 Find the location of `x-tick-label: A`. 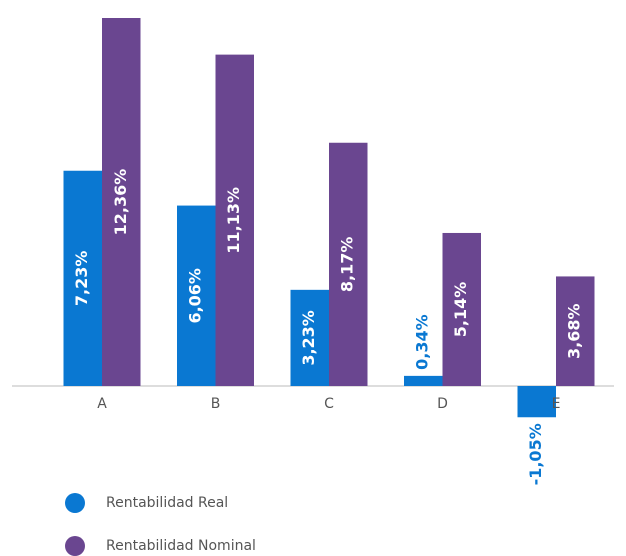

x-tick-label: A is located at coordinates (102, 404).